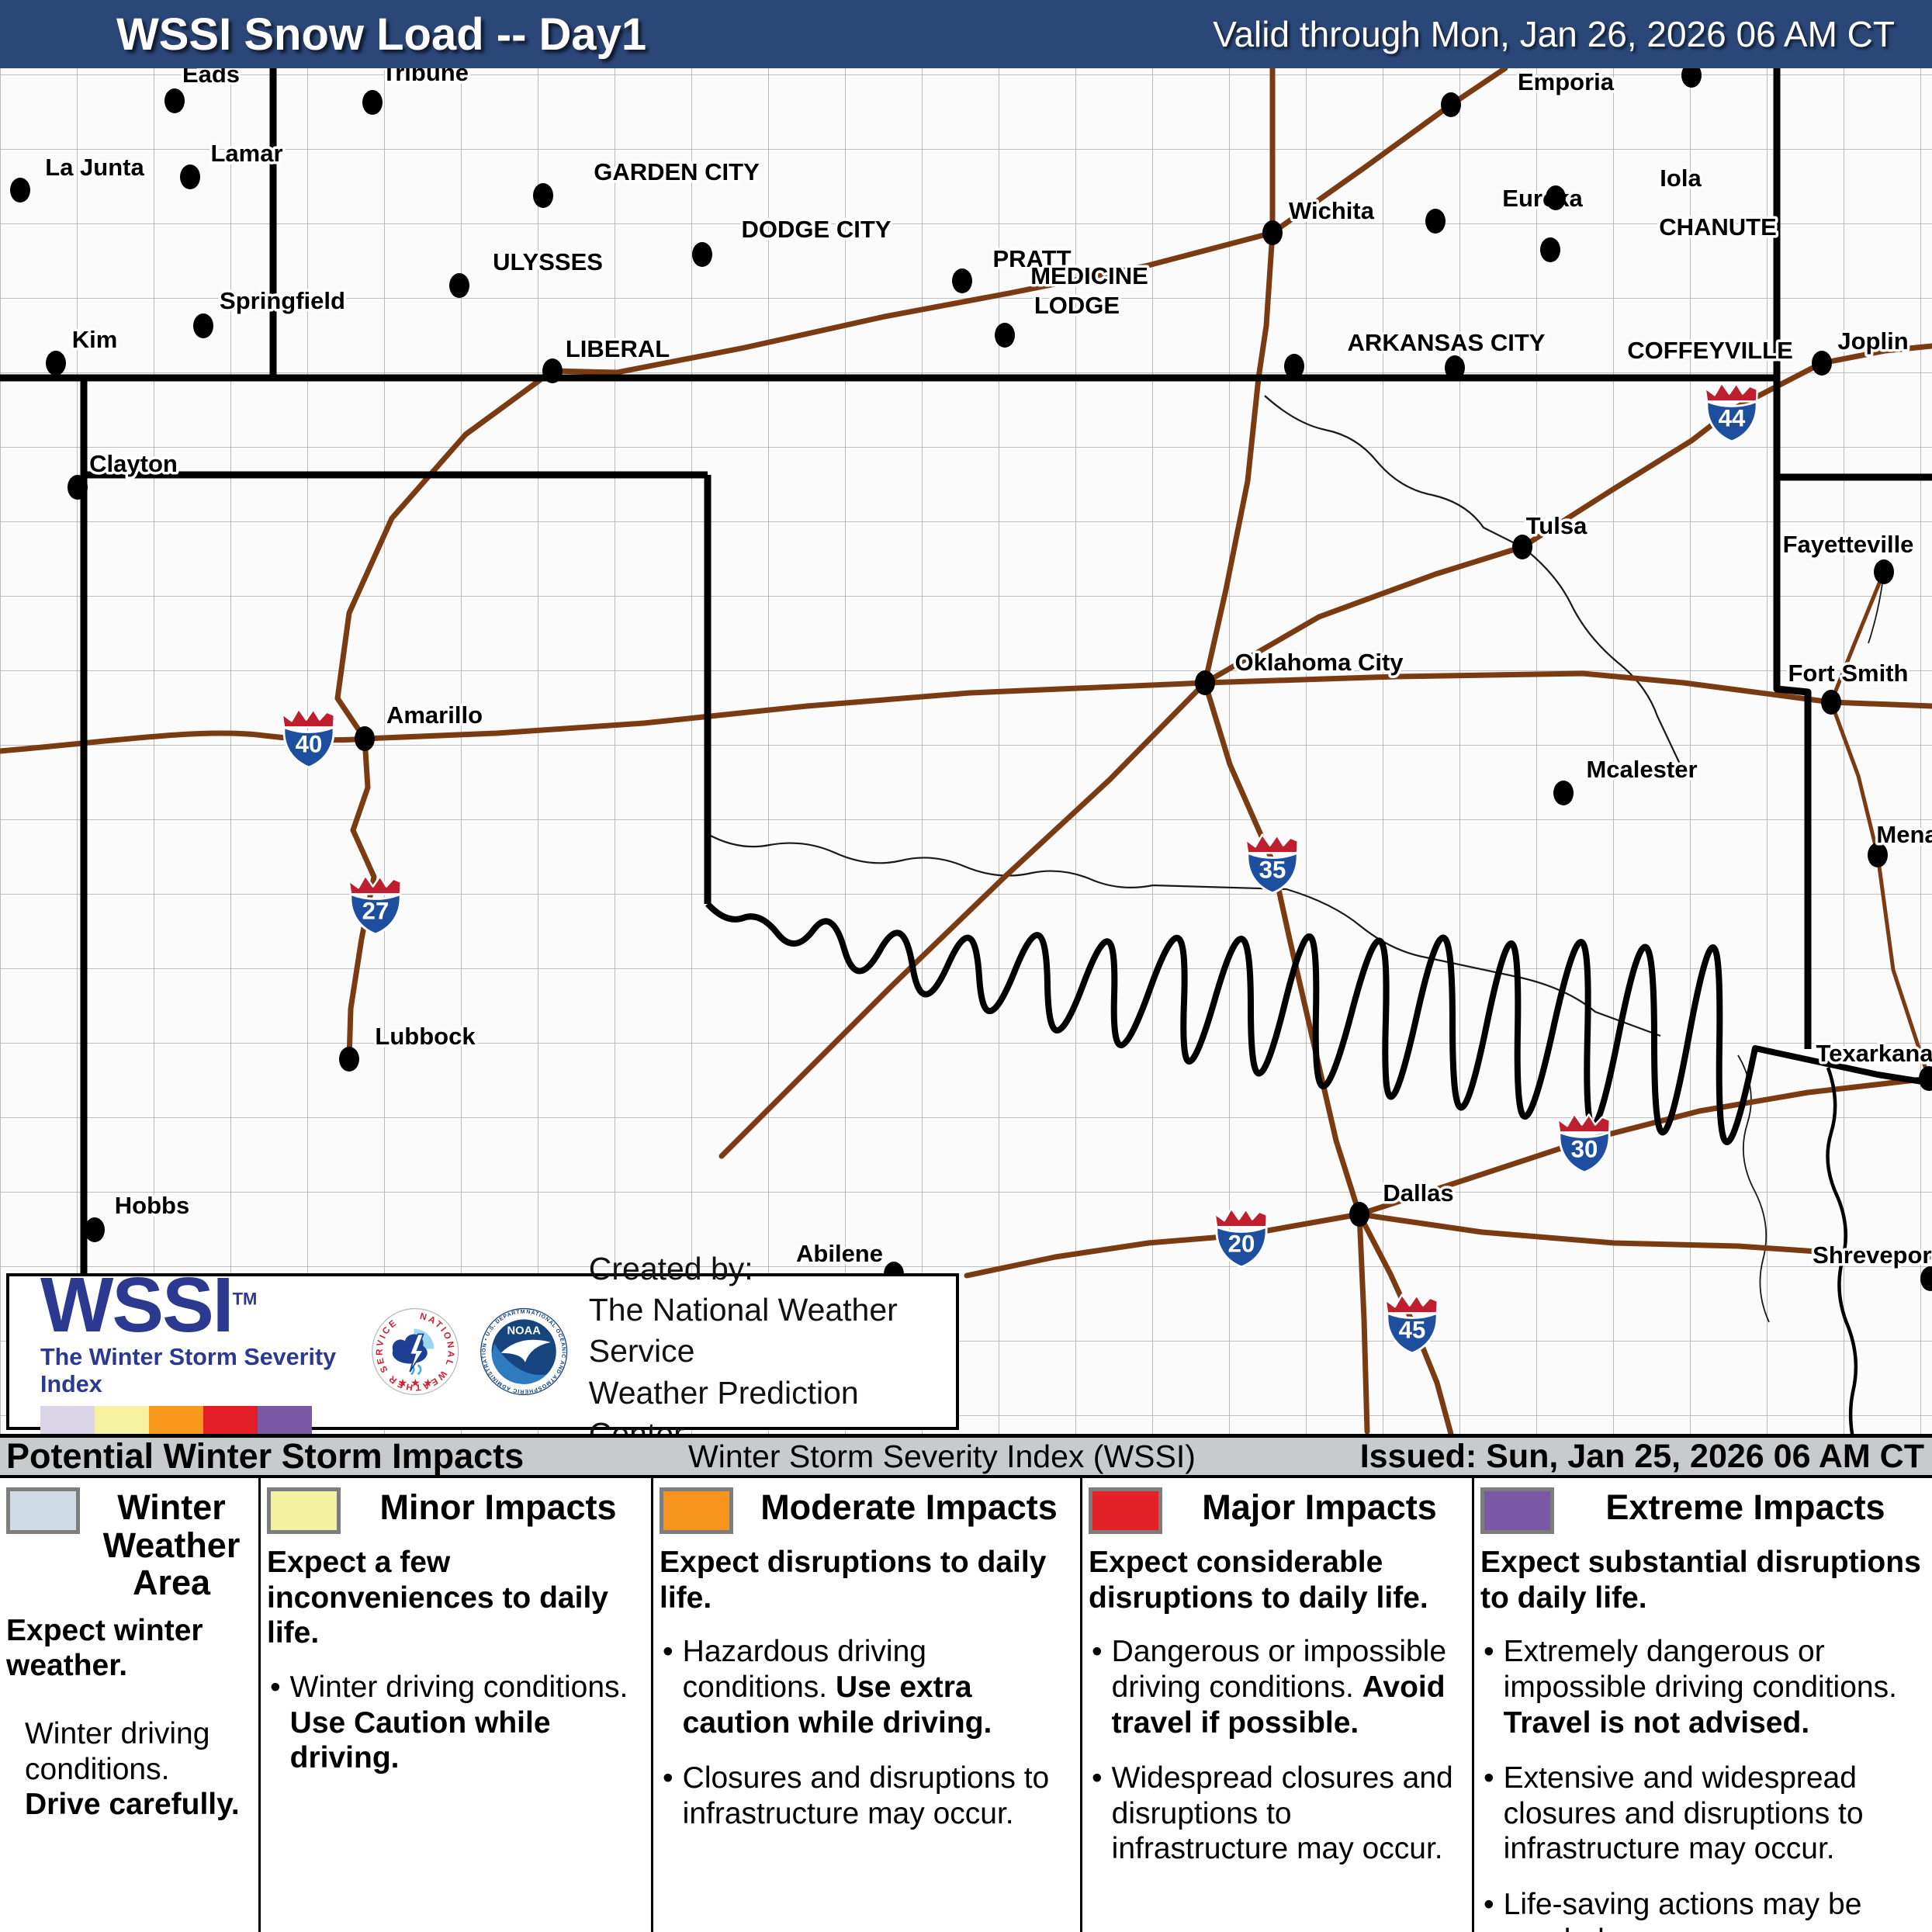 The width and height of the screenshot is (1932, 1932). What do you see at coordinates (1584, 1143) in the screenshot?
I see `interstate-shield-icon: 30` at bounding box center [1584, 1143].